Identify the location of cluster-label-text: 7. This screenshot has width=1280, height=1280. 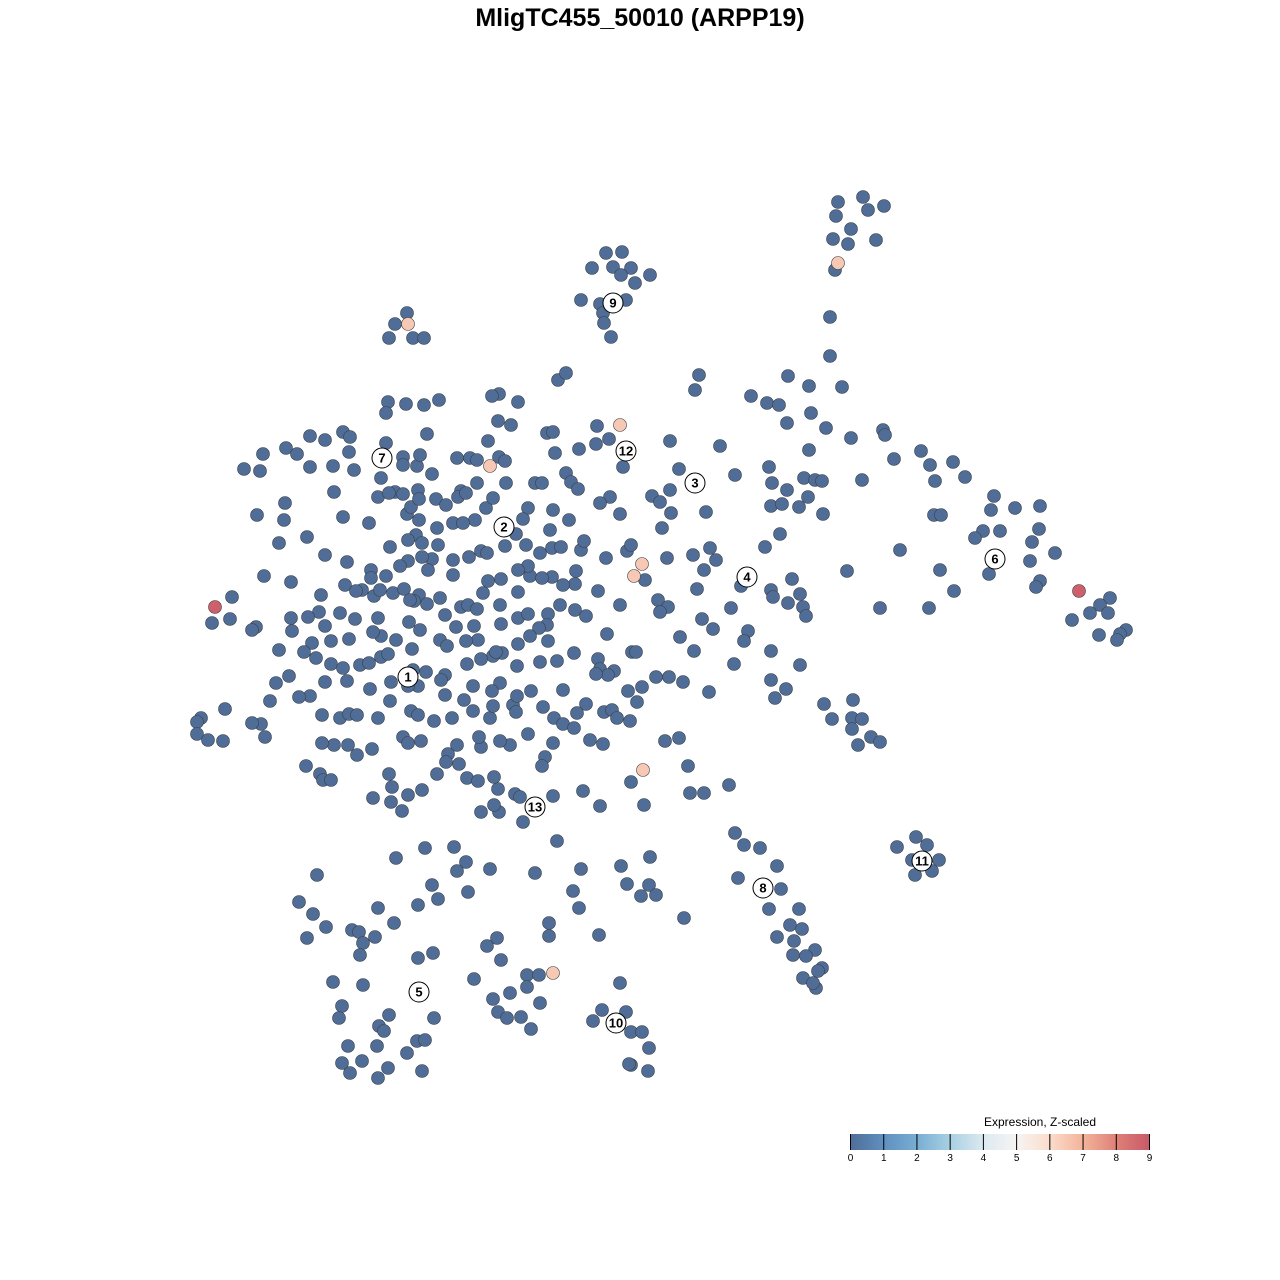
(381, 458).